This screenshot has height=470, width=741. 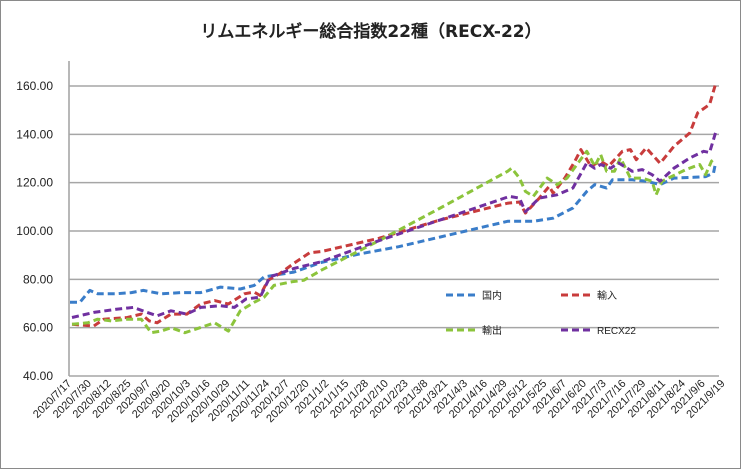 I want to click on y-tick-label: 120.00, so click(x=34, y=183).